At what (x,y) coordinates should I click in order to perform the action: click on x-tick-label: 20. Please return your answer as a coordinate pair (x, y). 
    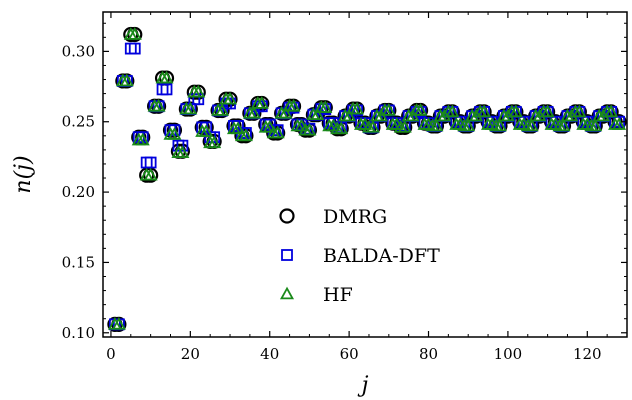
    Looking at the image, I should click on (190, 354).